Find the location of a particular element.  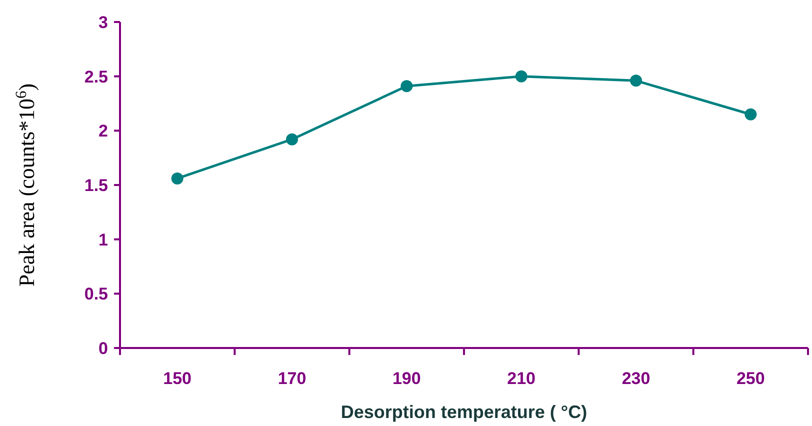

x-tick-label: 170 is located at coordinates (292, 378).